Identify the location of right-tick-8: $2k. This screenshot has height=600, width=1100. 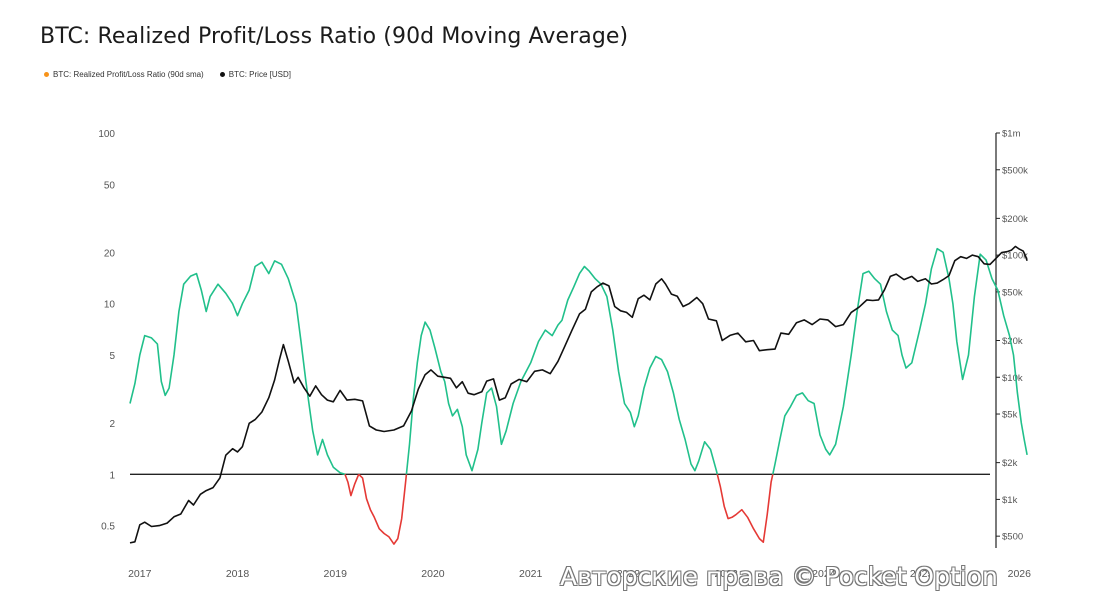
(1010, 463).